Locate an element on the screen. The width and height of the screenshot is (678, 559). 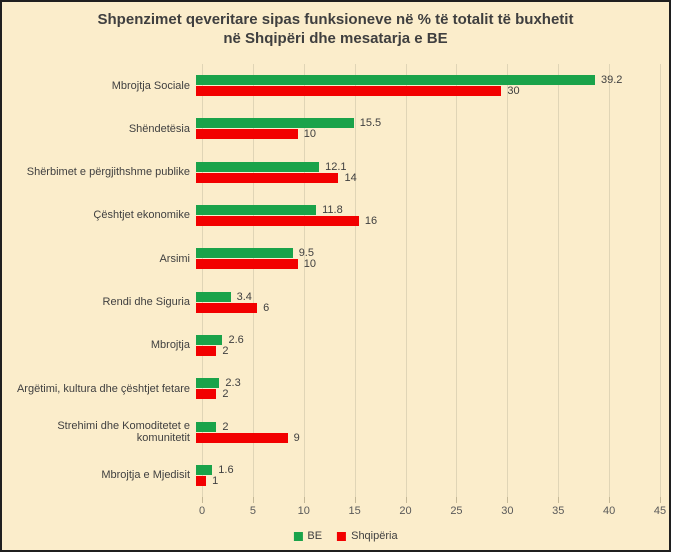
bar-be: 2 is located at coordinates (212, 427).